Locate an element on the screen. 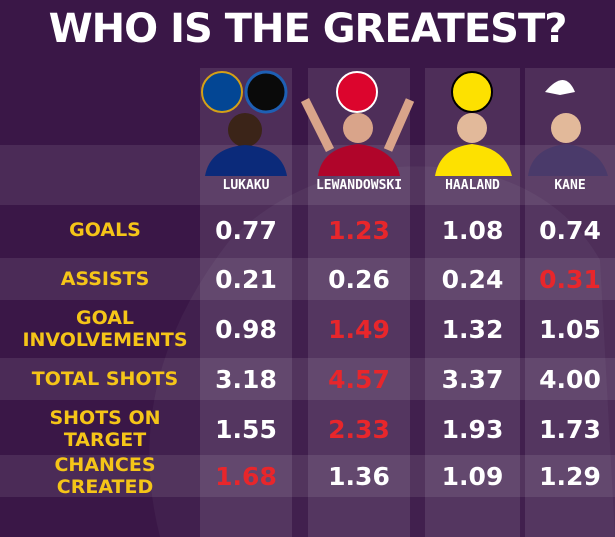 The width and height of the screenshot is (615, 537). row-label: SHOTS ON TARGET is located at coordinates (105, 429).